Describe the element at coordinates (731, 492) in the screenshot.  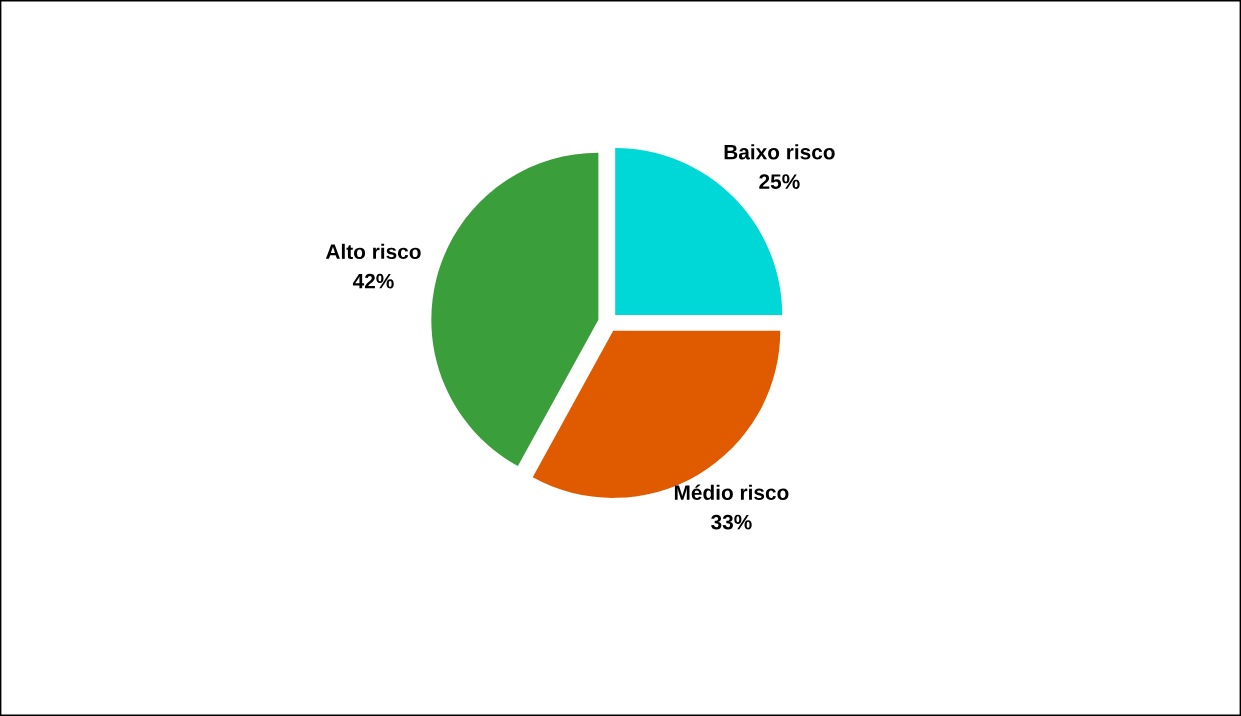
I see `slice-label: Médio risco` at that location.